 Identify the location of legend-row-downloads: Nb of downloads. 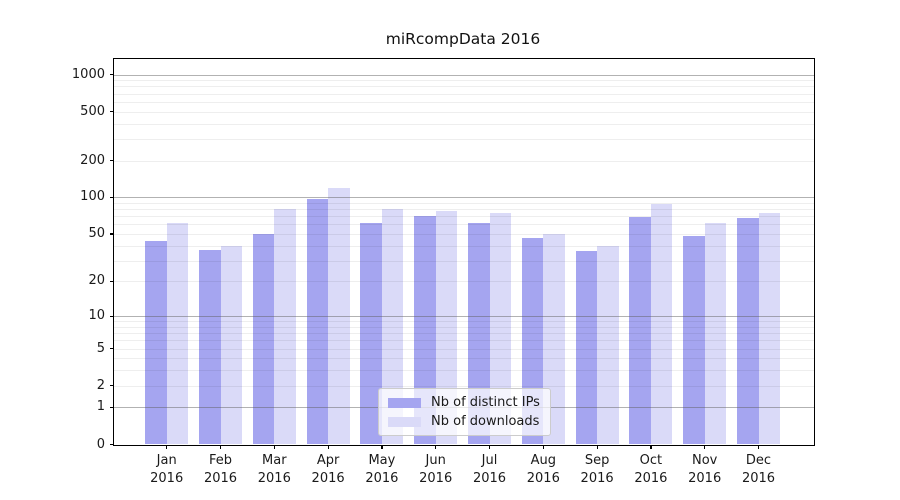
(464, 421).